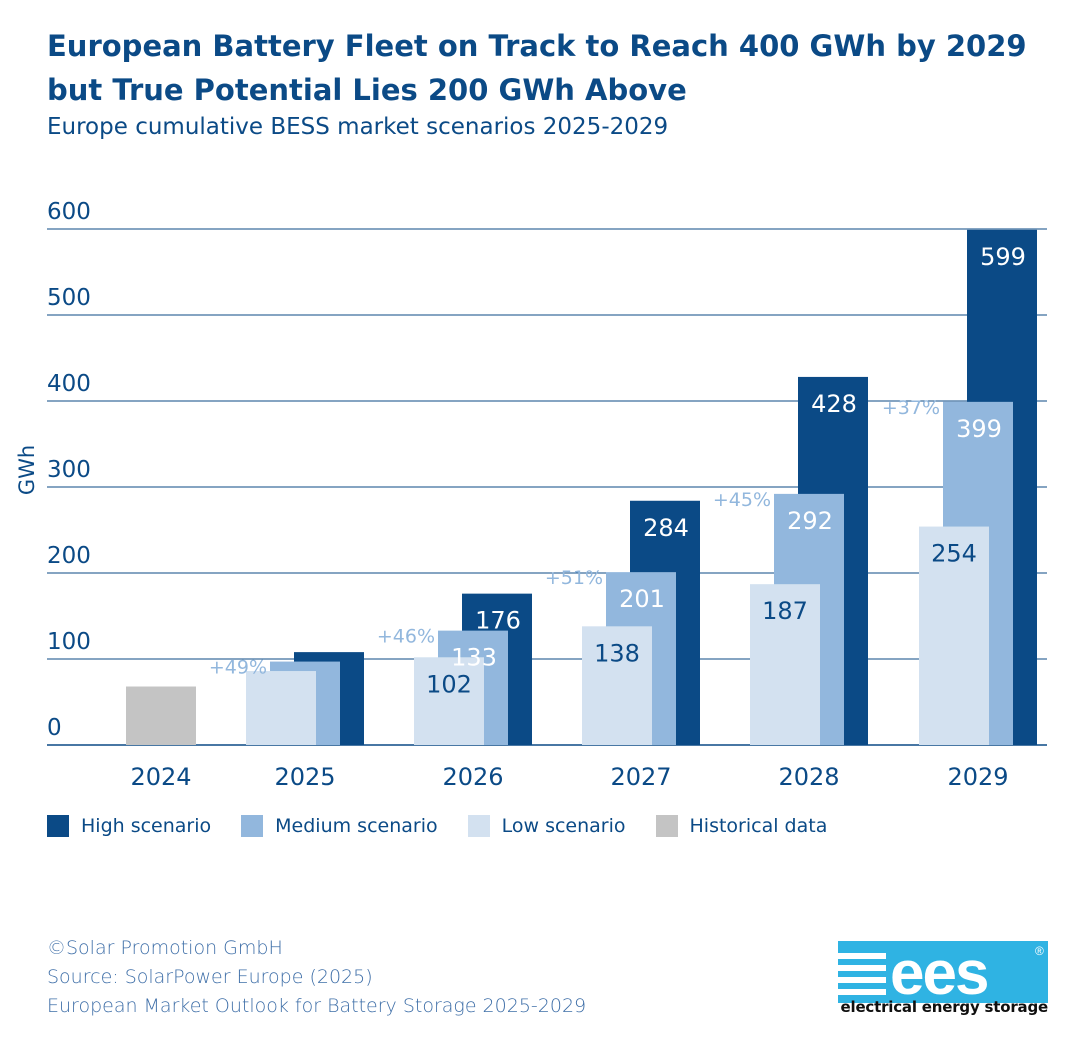  I want to click on x-tick-label-2025: 2025, so click(304, 777).